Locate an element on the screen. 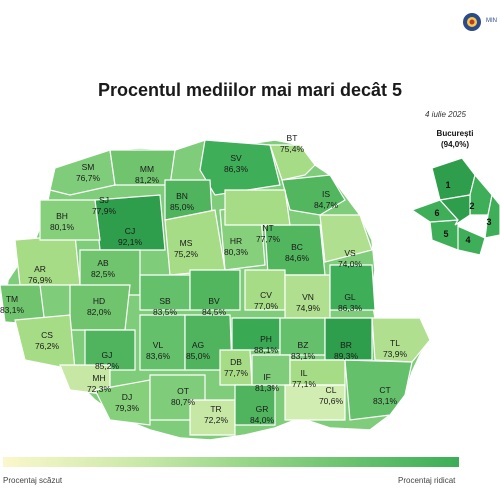 This screenshot has width=500, height=500. county-label-hr: HR 80,3% is located at coordinates (236, 247).